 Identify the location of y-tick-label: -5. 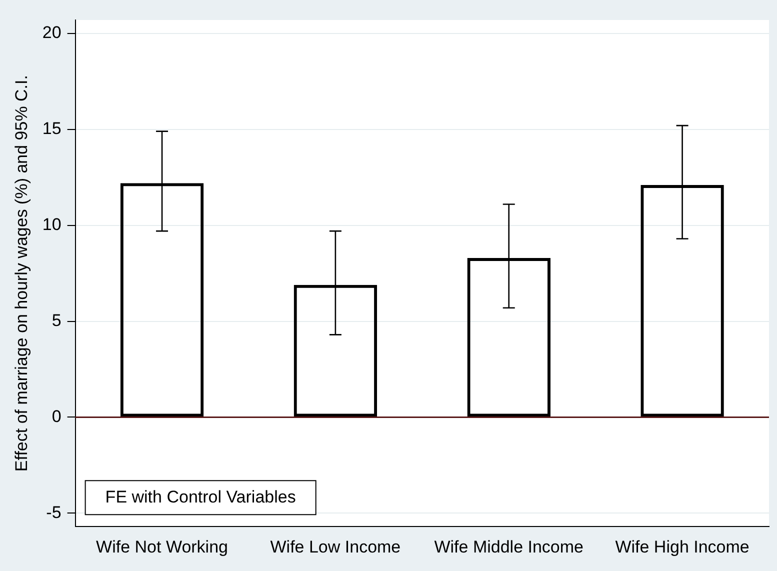
(54, 512).